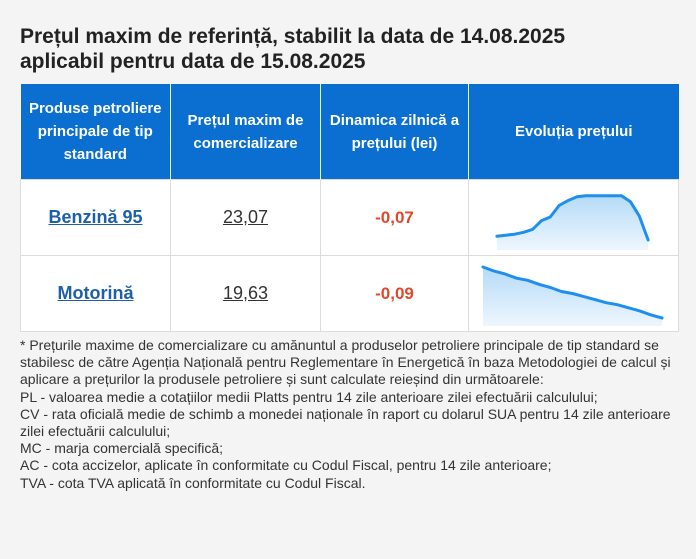 Image resolution: width=696 pixels, height=559 pixels. I want to click on table-row: Motorină 19,63 -0,09, so click(349, 293).